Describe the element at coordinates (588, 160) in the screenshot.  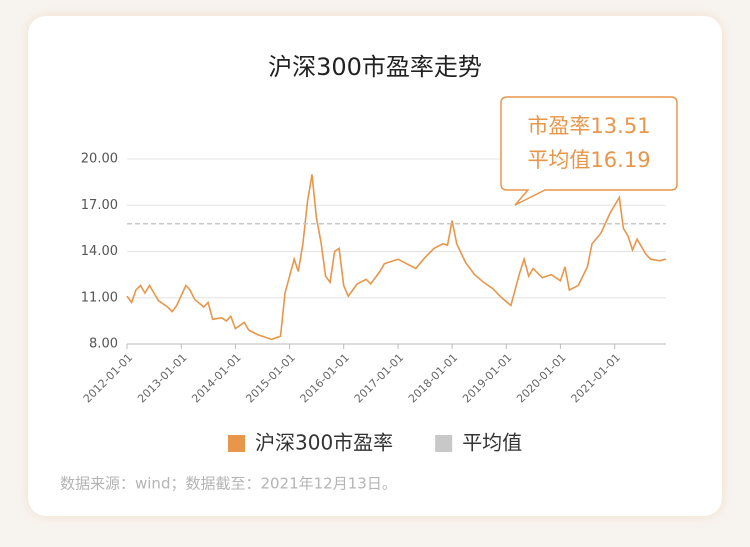
I see `tooltip-text: 平均值16.19` at that location.